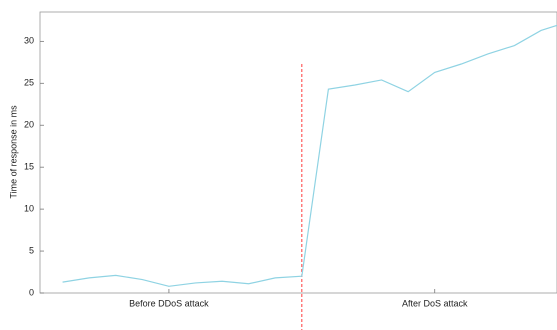 This screenshot has width=557, height=330. I want to click on y-axis-label: Time of response in ms, so click(13, 152).